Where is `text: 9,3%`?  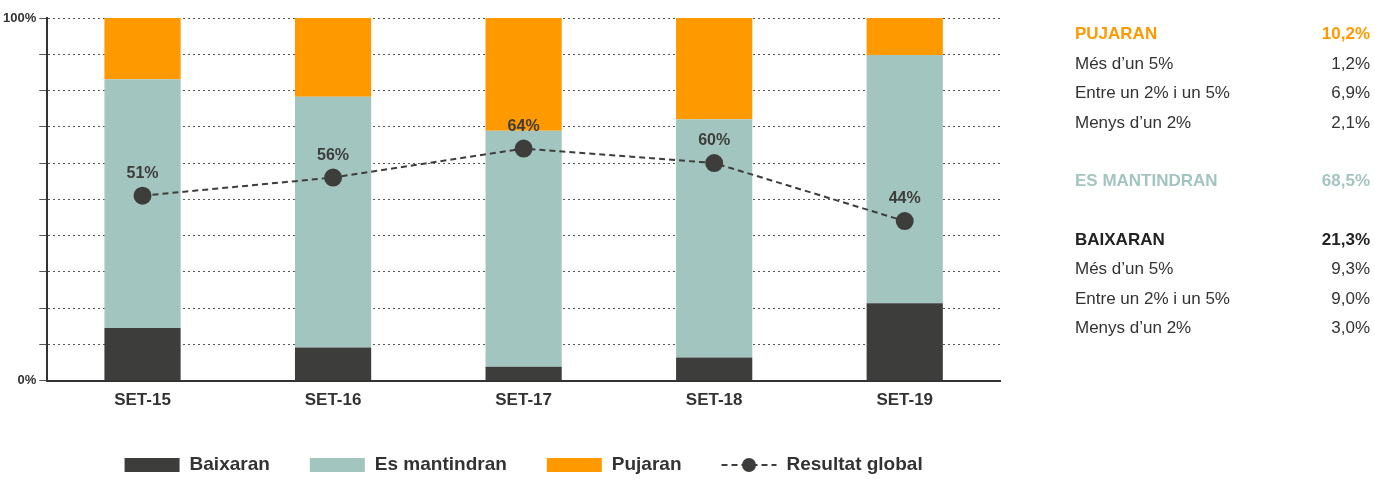
text: 9,3% is located at coordinates (1350, 269).